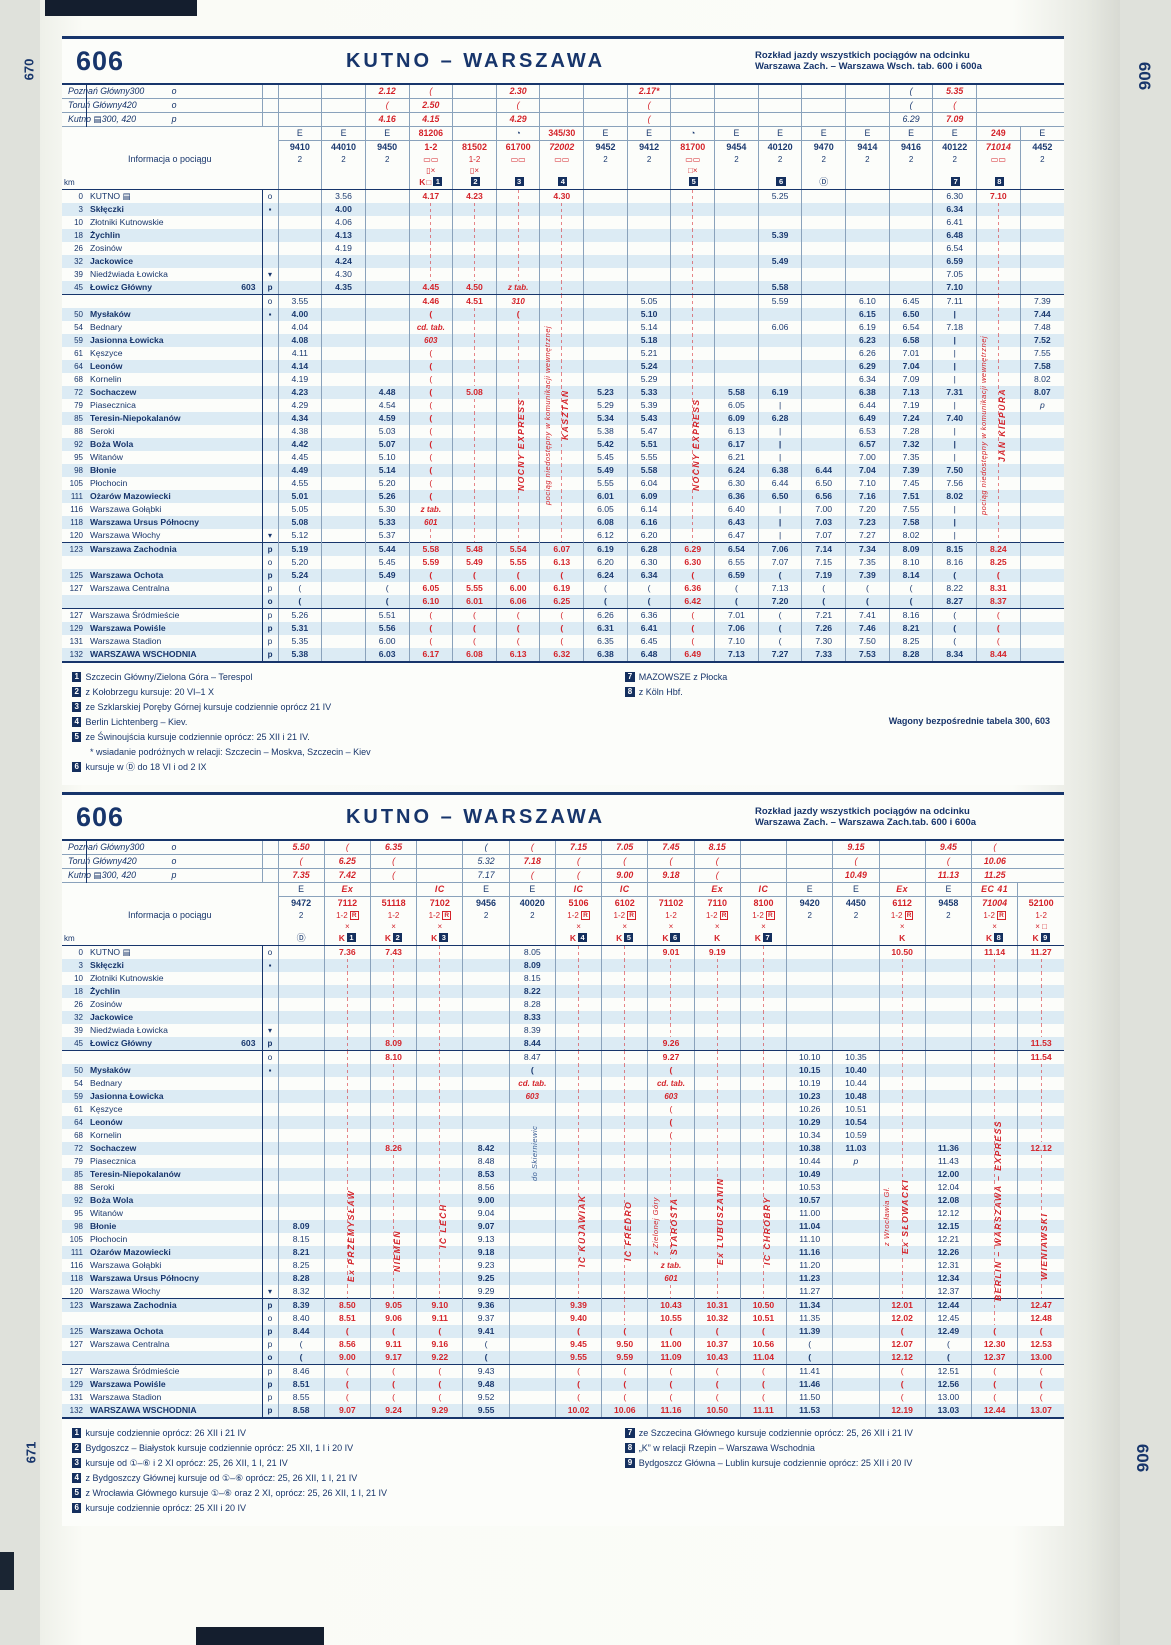  What do you see at coordinates (393, 1344) in the screenshot?
I see `time-cell: 9.11` at bounding box center [393, 1344].